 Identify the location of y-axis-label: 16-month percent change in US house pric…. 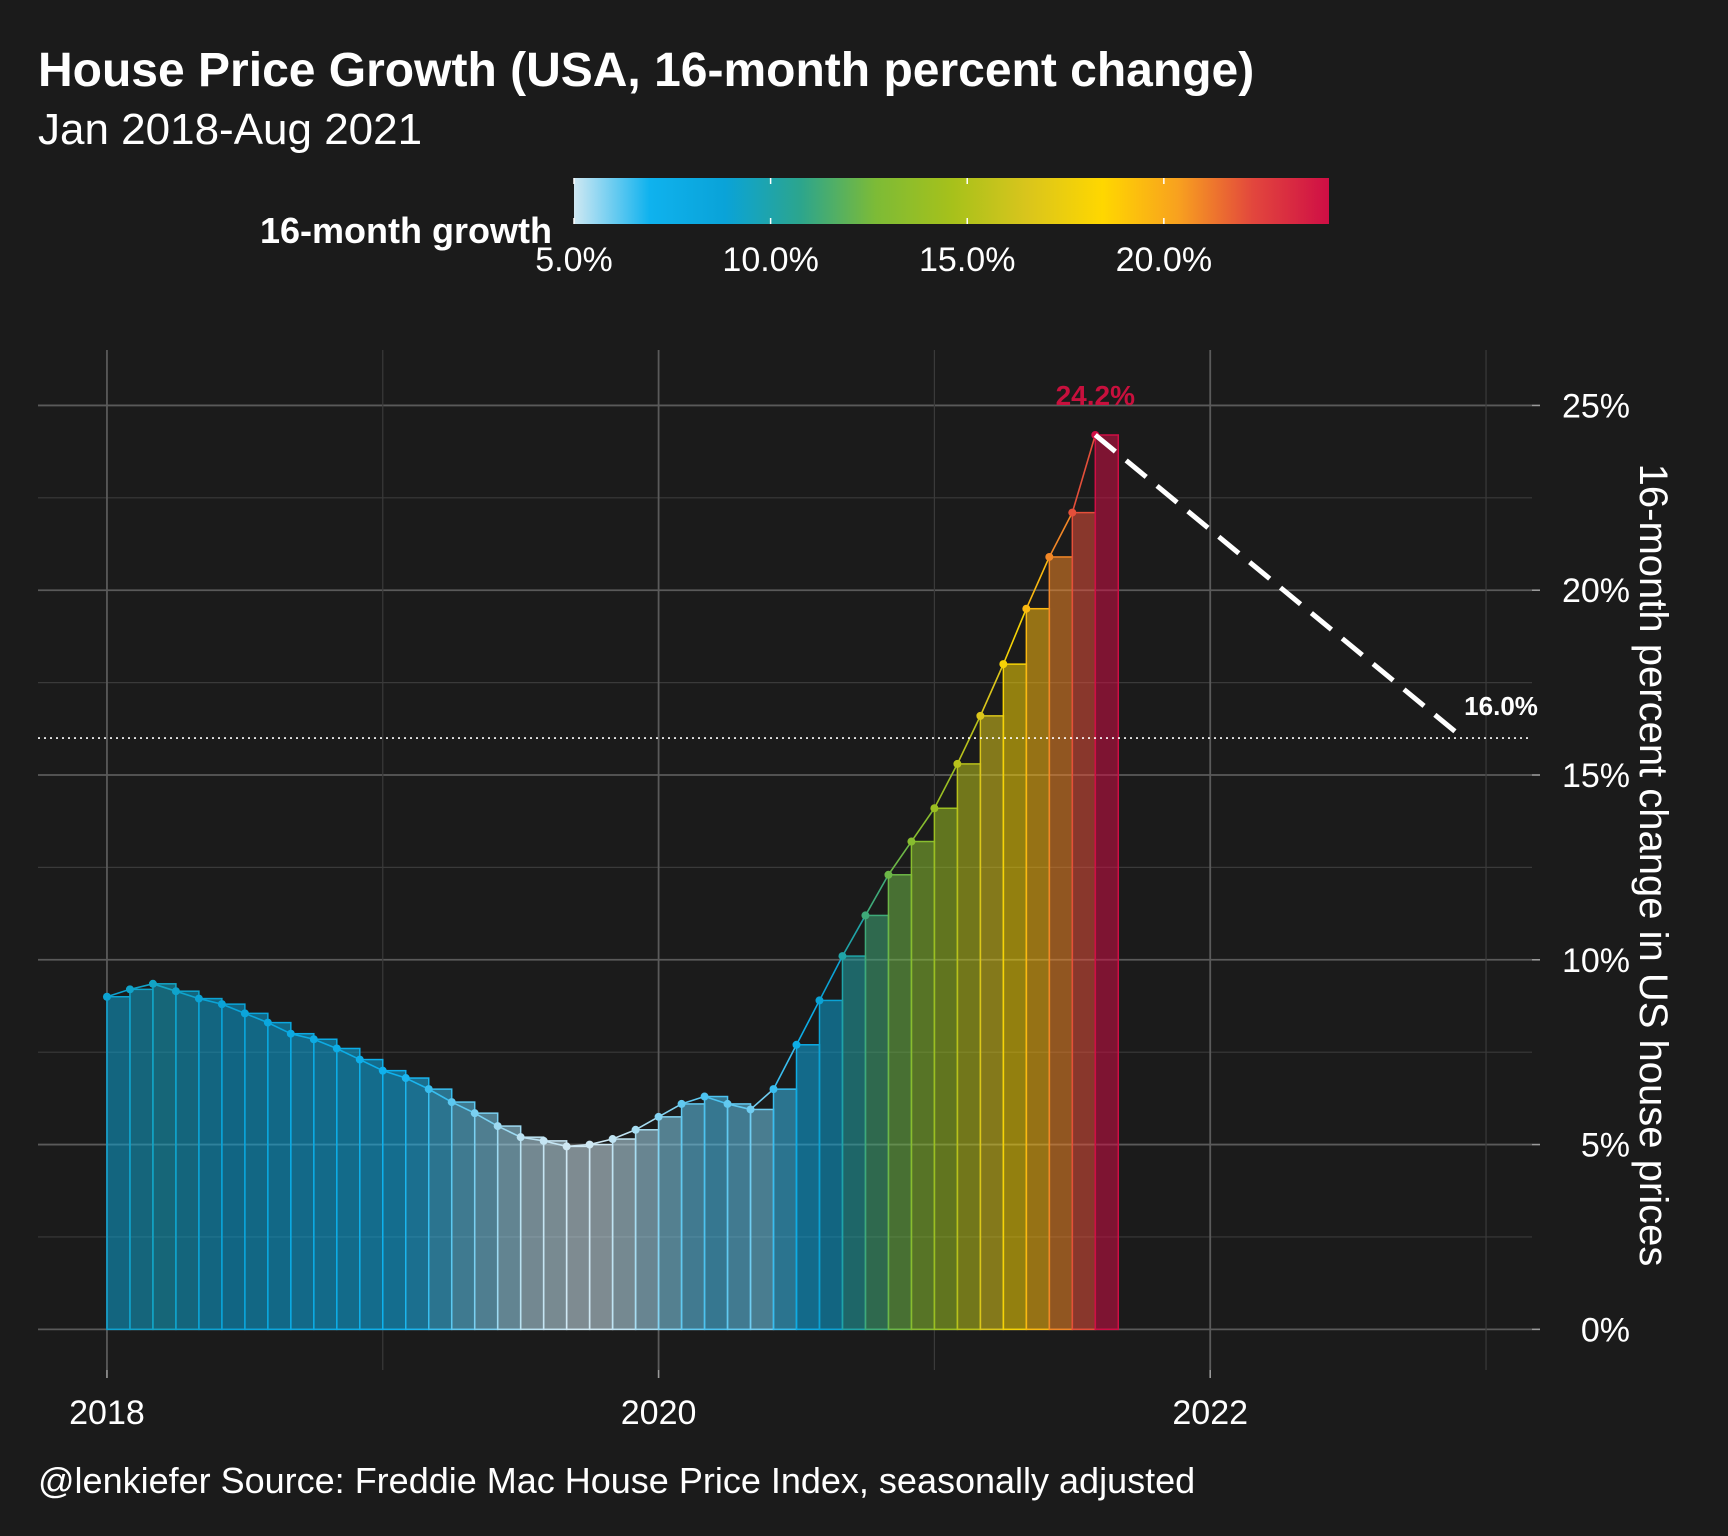
(1653, 865).